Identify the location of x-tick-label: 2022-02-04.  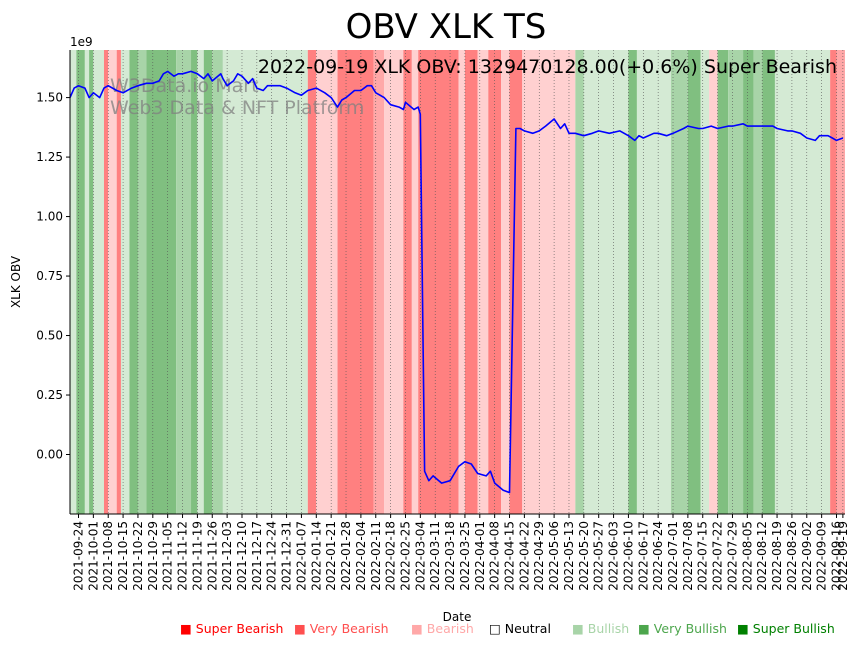
(361, 556).